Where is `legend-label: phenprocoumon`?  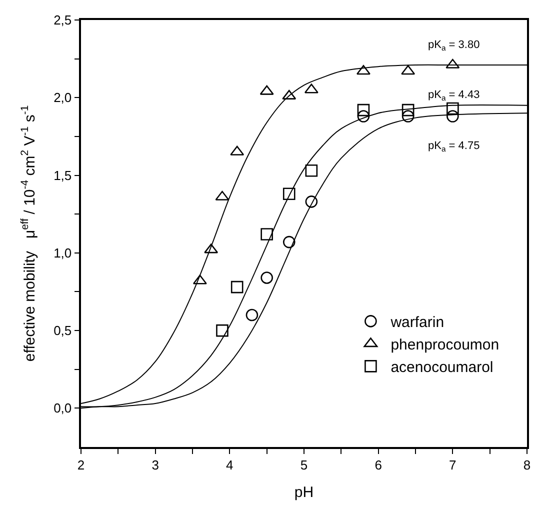 legend-label: phenprocoumon is located at coordinates (445, 345).